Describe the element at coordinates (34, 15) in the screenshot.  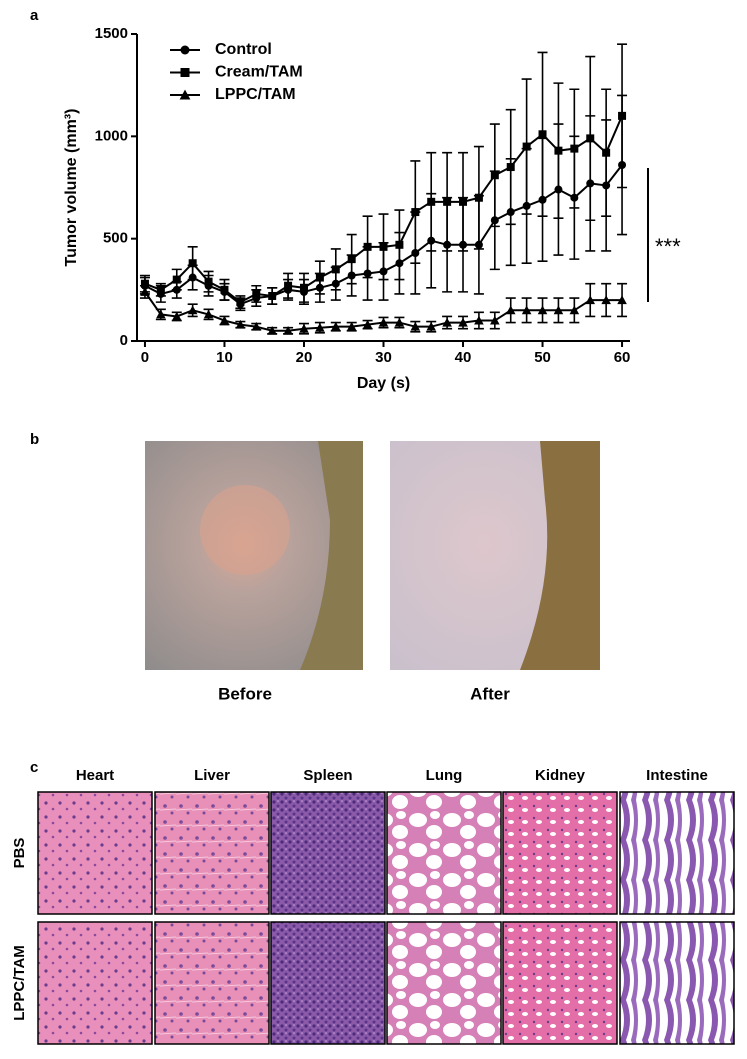
I see `panel-label: a` at that location.